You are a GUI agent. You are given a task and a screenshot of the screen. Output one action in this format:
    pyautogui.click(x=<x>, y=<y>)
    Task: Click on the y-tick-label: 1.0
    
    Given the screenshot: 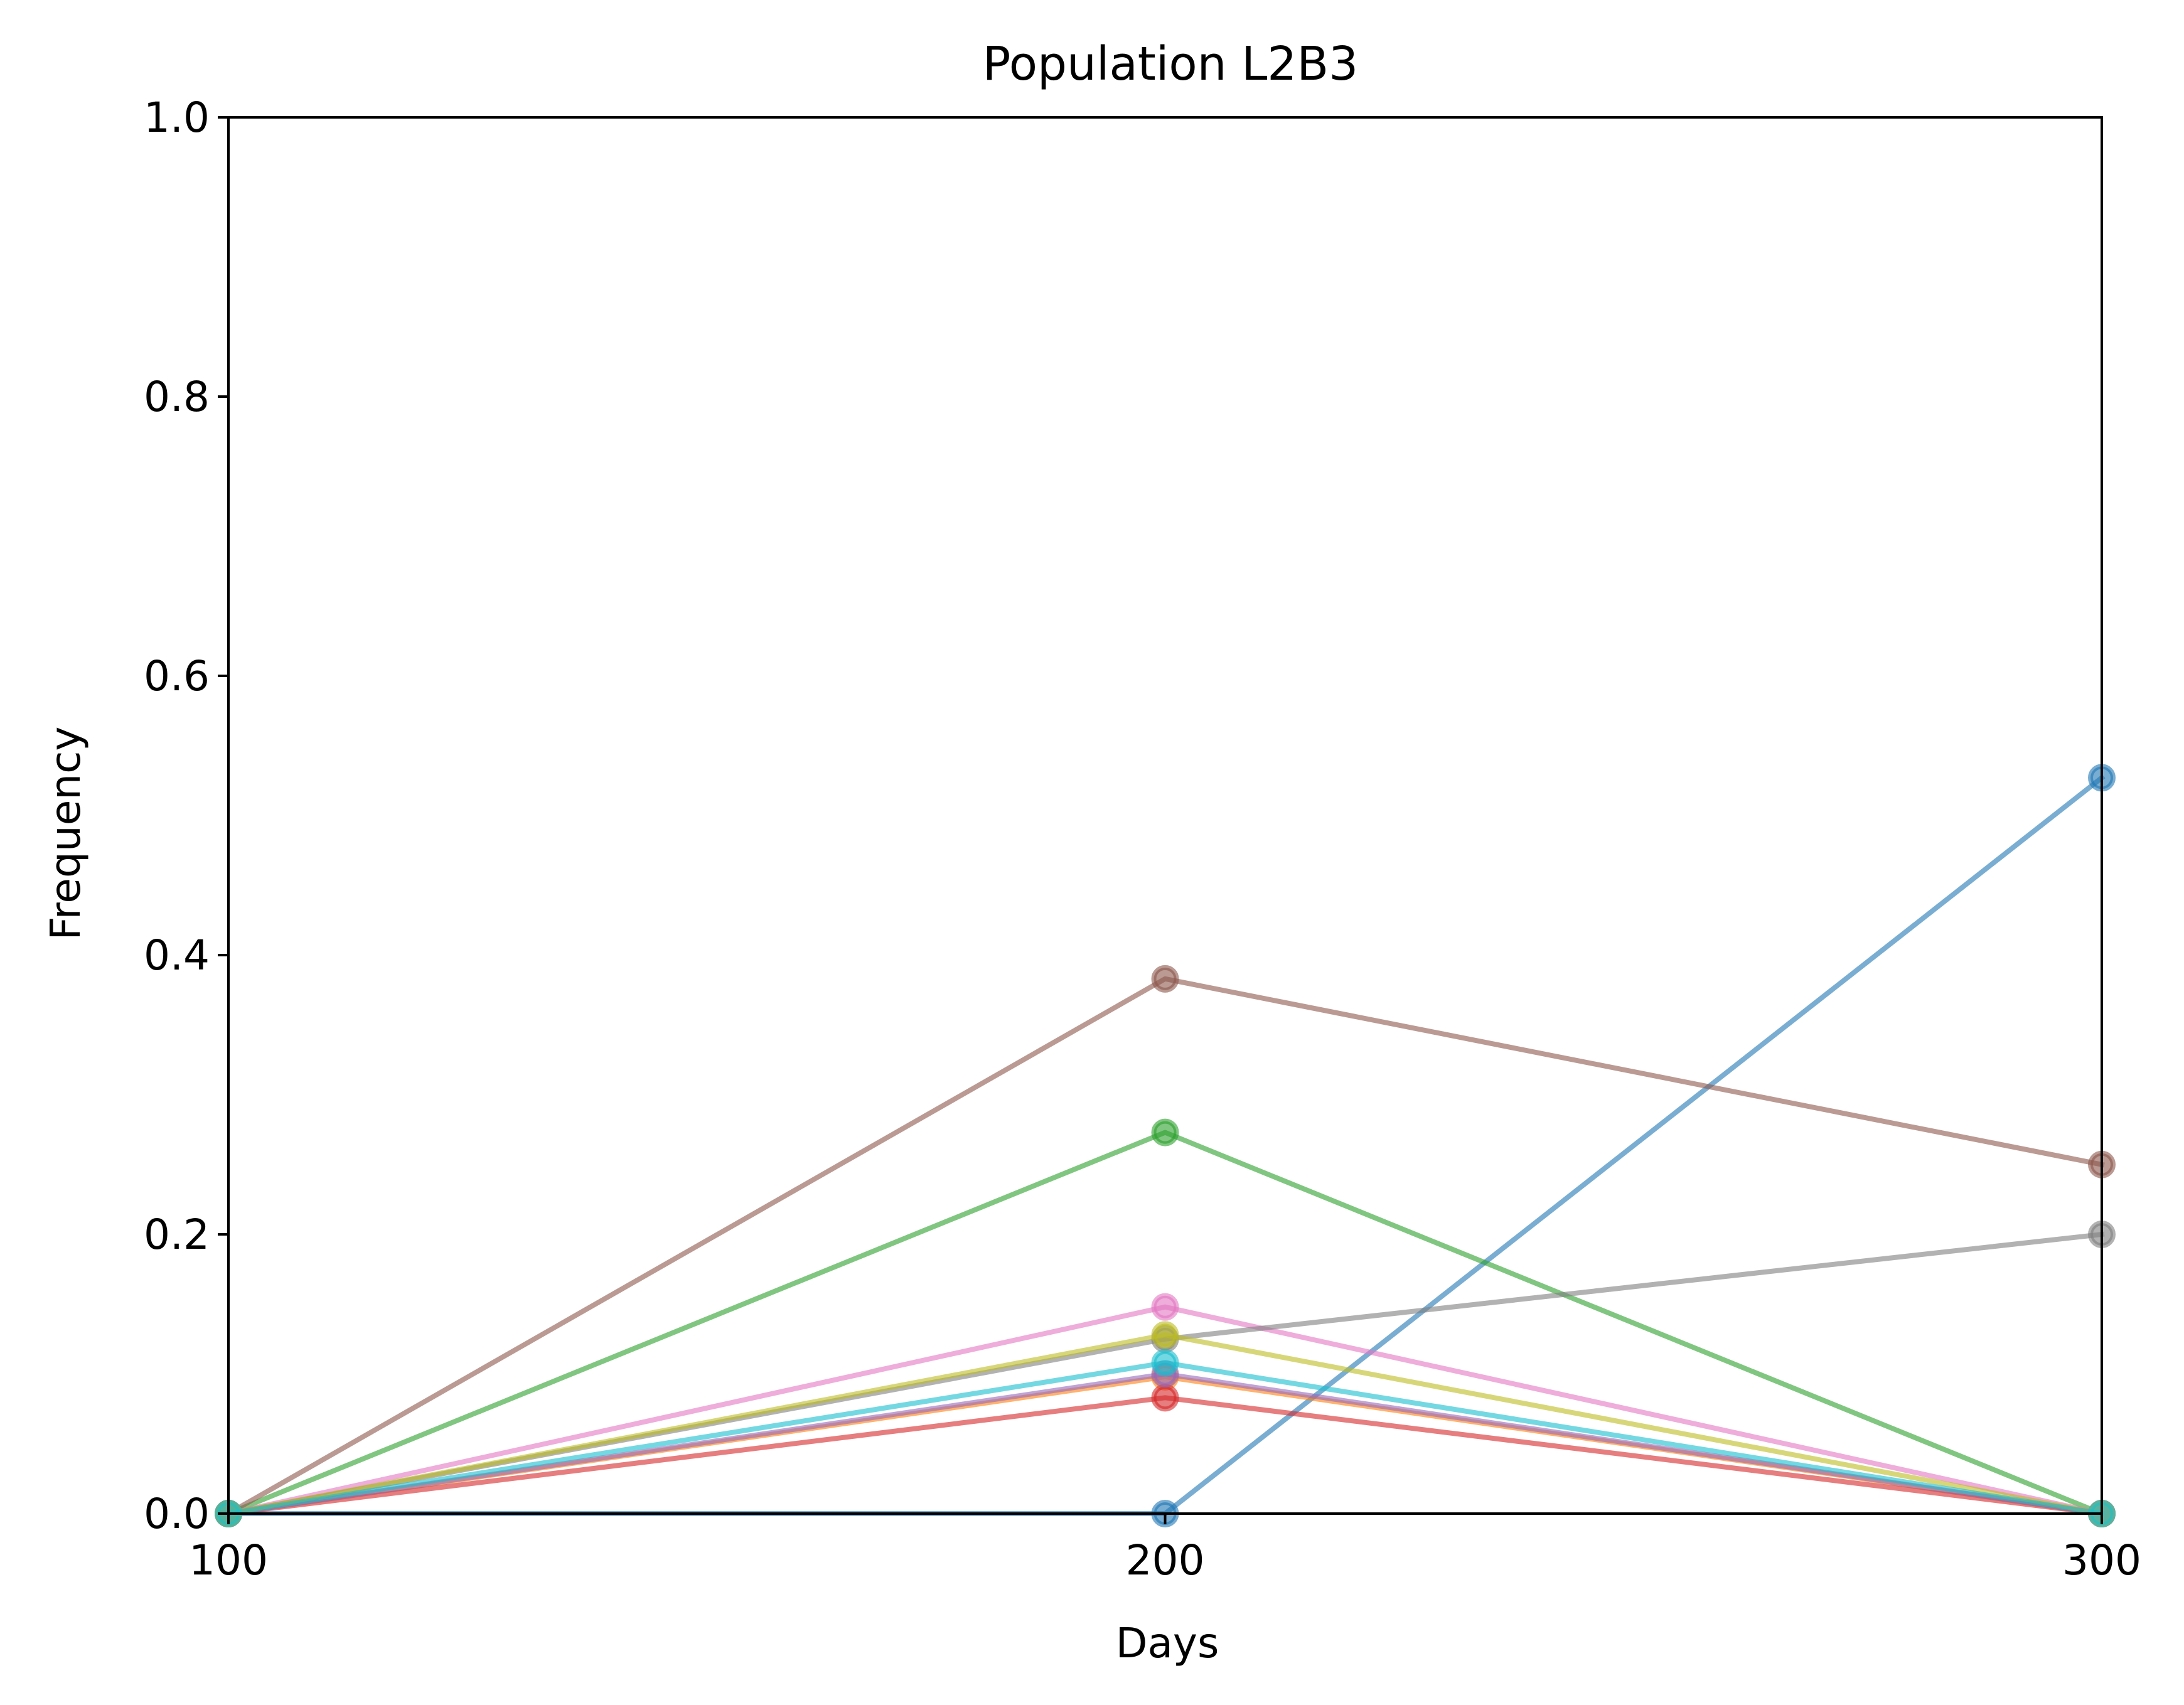 What is the action you would take?
    pyautogui.click(x=177, y=118)
    